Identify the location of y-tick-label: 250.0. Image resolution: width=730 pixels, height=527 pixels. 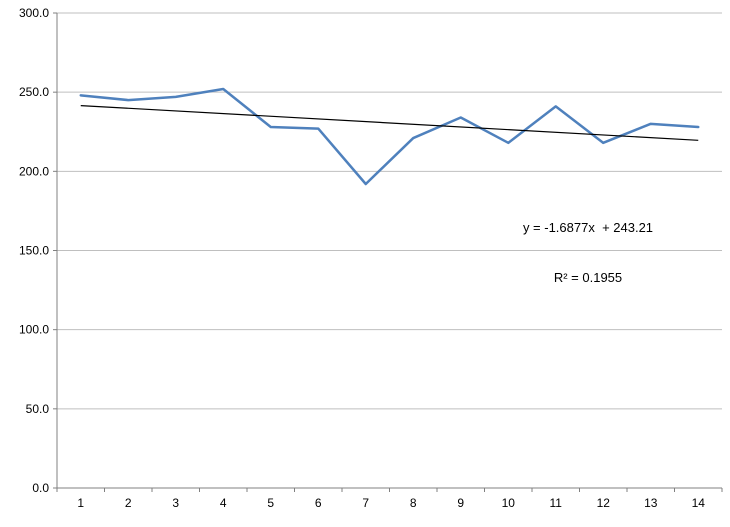
(34, 92).